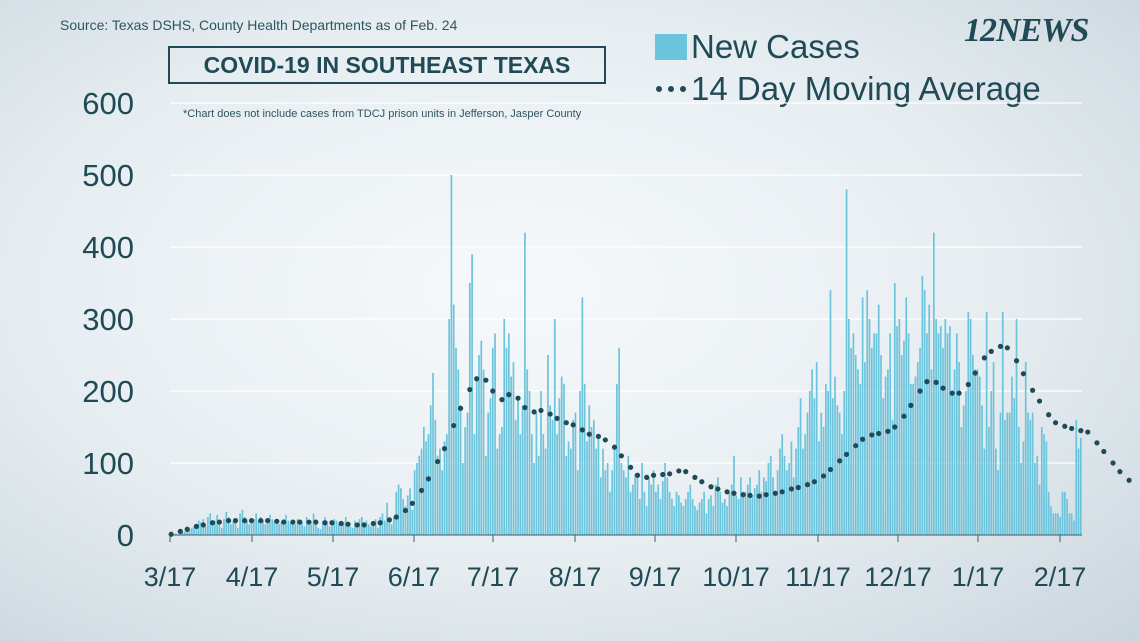 Image resolution: width=1140 pixels, height=641 pixels. What do you see at coordinates (736, 577) in the screenshot?
I see `x-tick-label: 10/17` at bounding box center [736, 577].